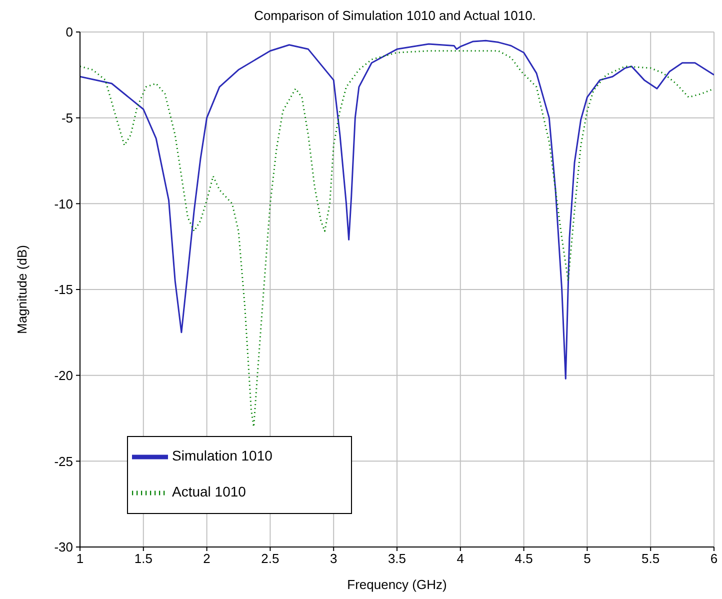 The image size is (722, 599). What do you see at coordinates (67, 118) in the screenshot?
I see `y-tick-label: -5` at bounding box center [67, 118].